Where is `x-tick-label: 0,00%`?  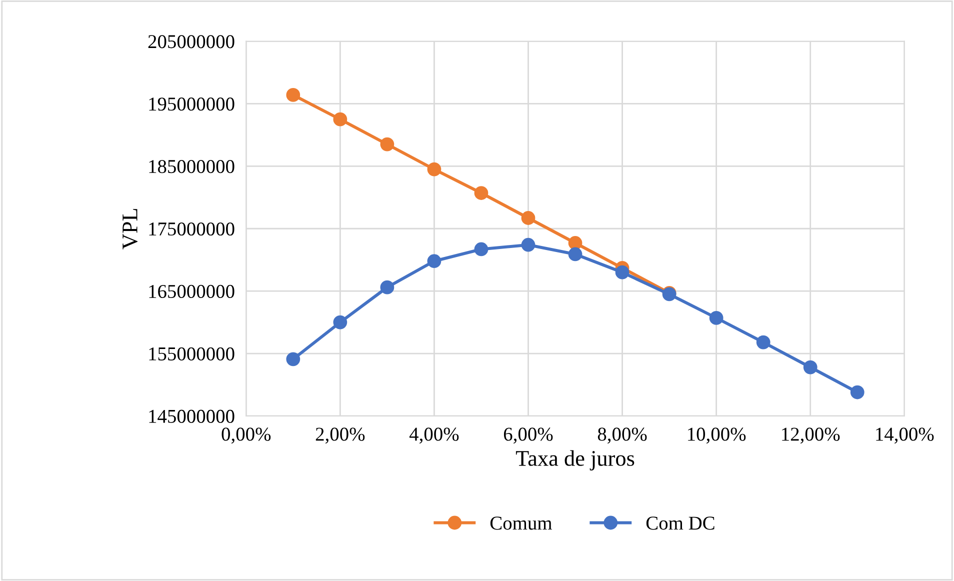 x-tick-label: 0,00% is located at coordinates (246, 436).